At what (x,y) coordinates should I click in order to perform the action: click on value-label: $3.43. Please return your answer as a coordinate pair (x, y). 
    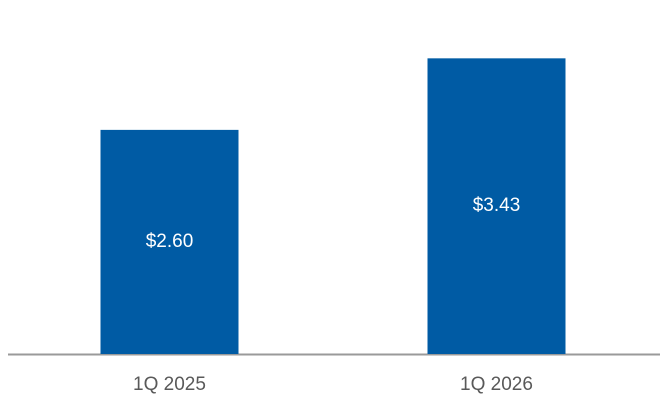
    Looking at the image, I should click on (497, 205).